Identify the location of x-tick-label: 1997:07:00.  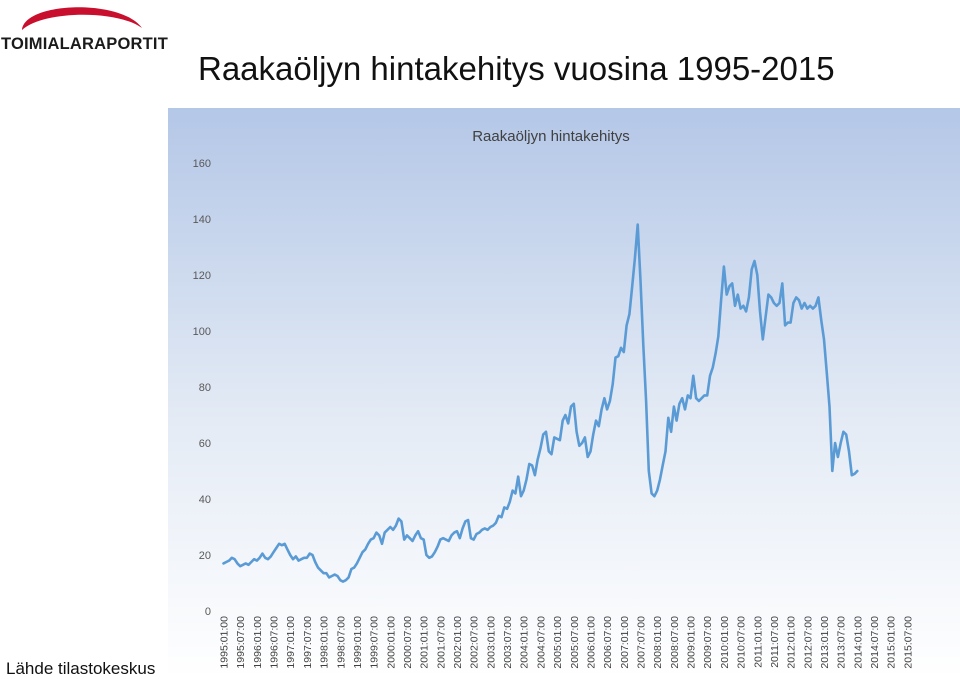
(308, 642).